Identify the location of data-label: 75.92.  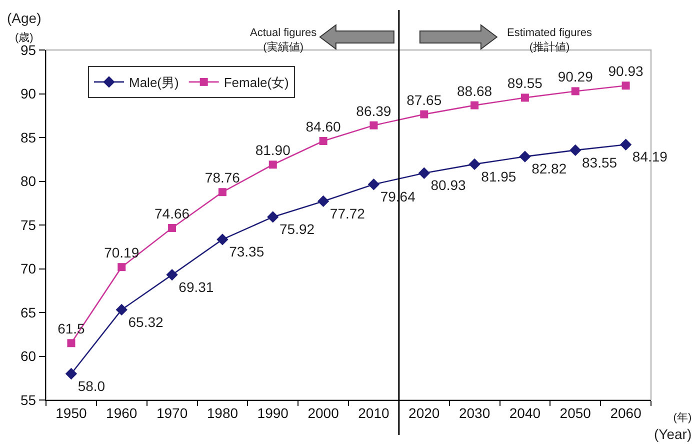
(297, 229).